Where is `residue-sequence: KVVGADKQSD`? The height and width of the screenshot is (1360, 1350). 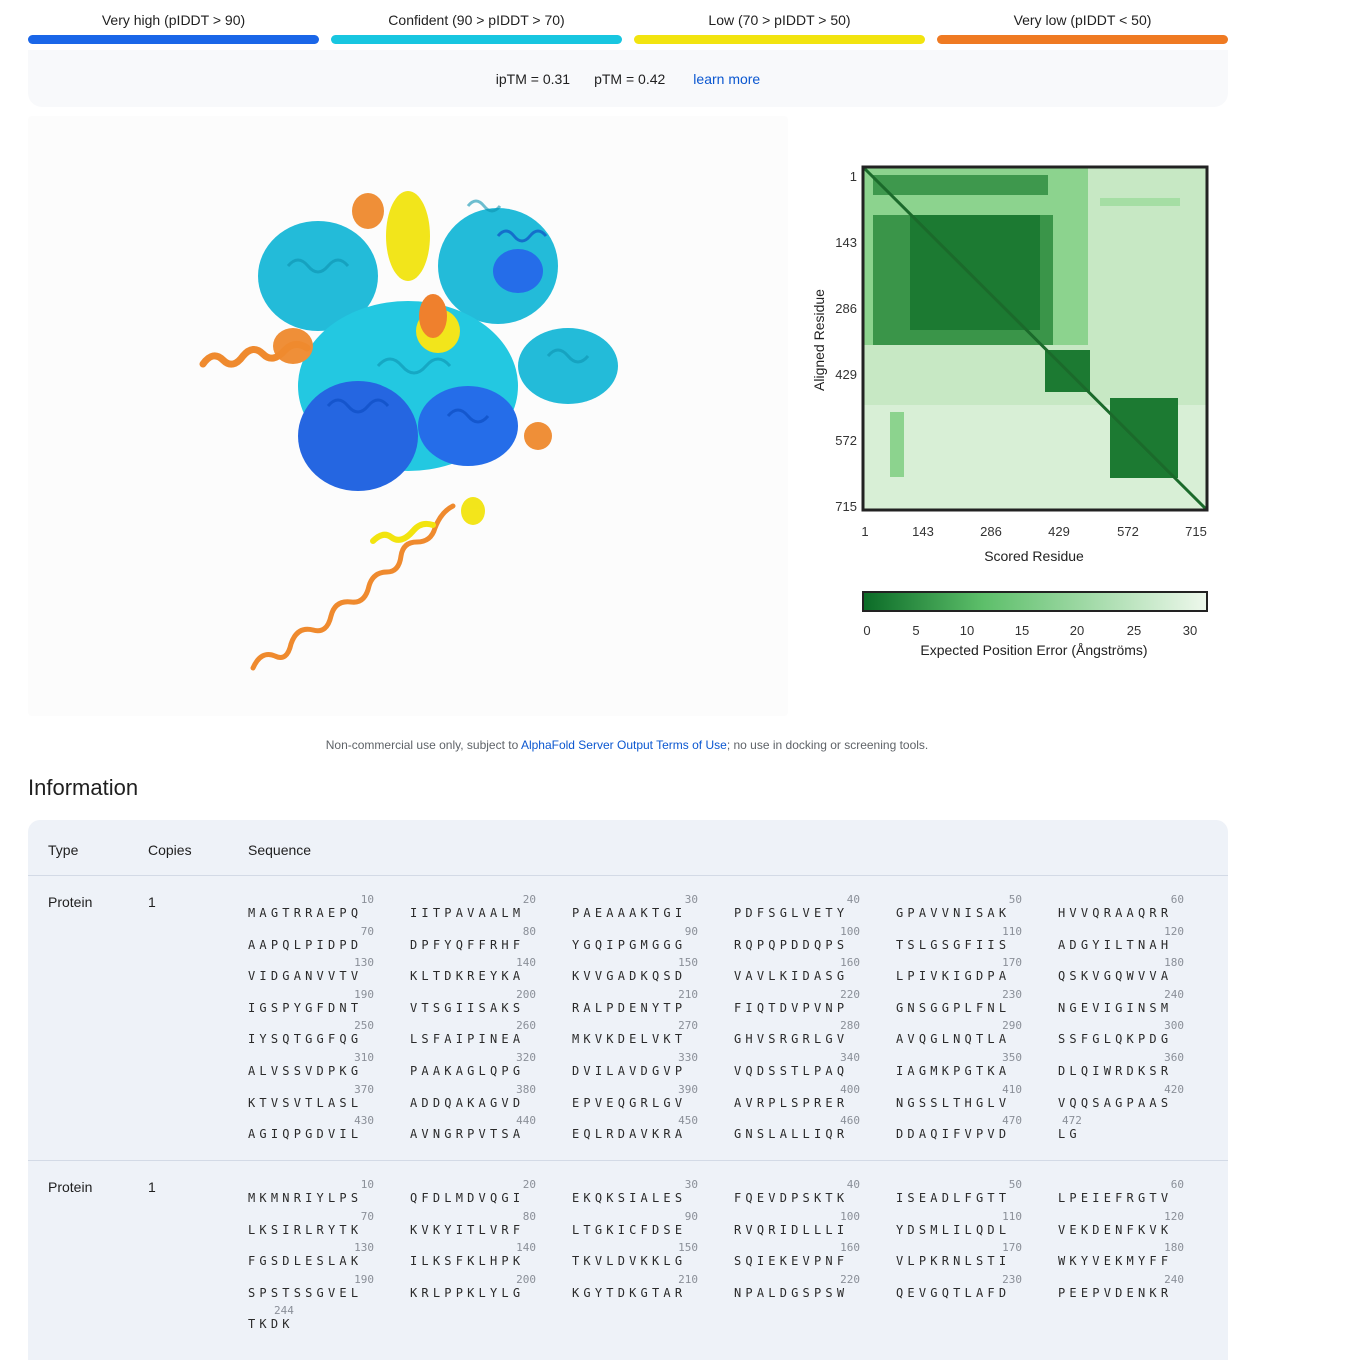 residue-sequence: KVVGADKQSD is located at coordinates (629, 976).